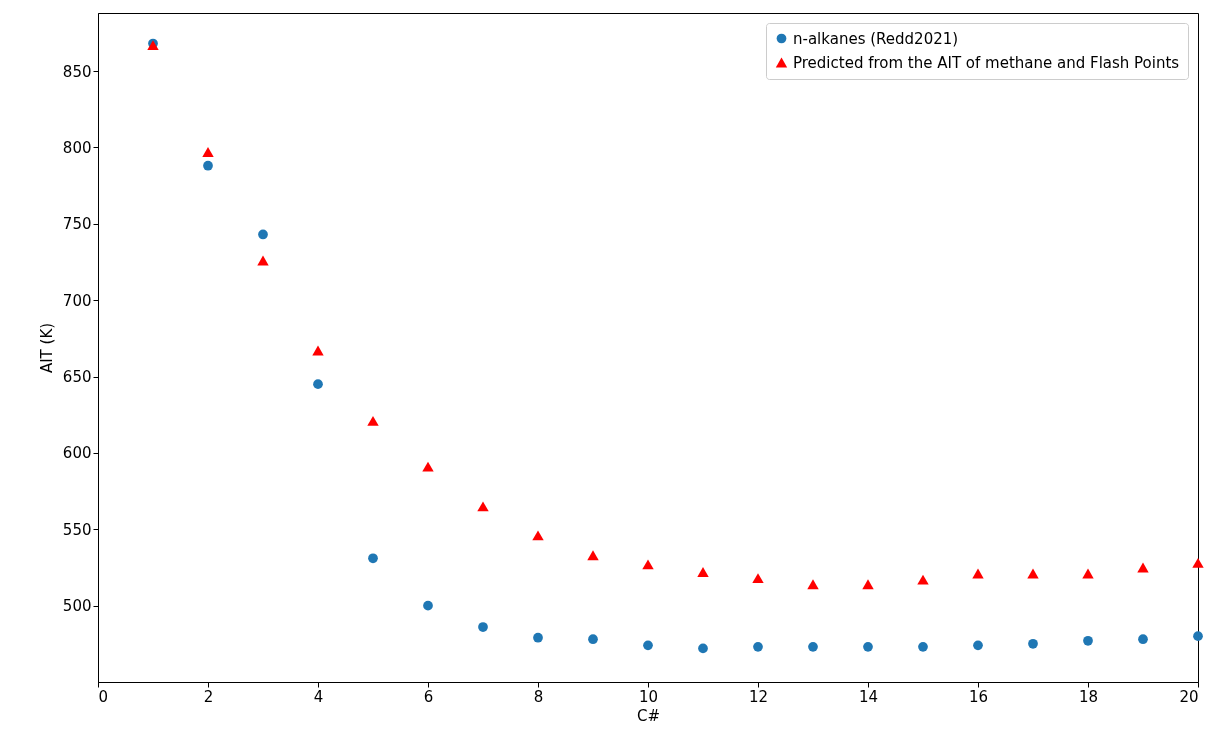  I want to click on y-tick-label: 800, so click(77, 147).